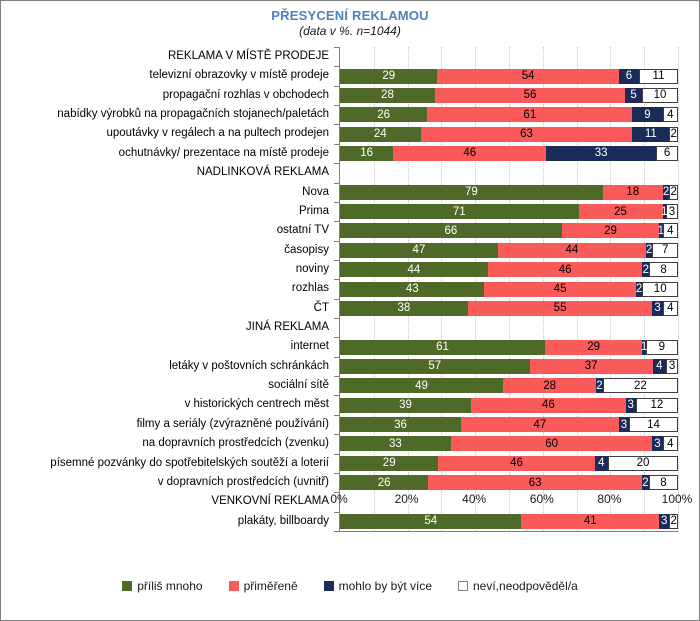 This screenshot has height=621, width=700. What do you see at coordinates (389, 463) in the screenshot?
I see `segment-p-li-mnoho: 29` at bounding box center [389, 463].